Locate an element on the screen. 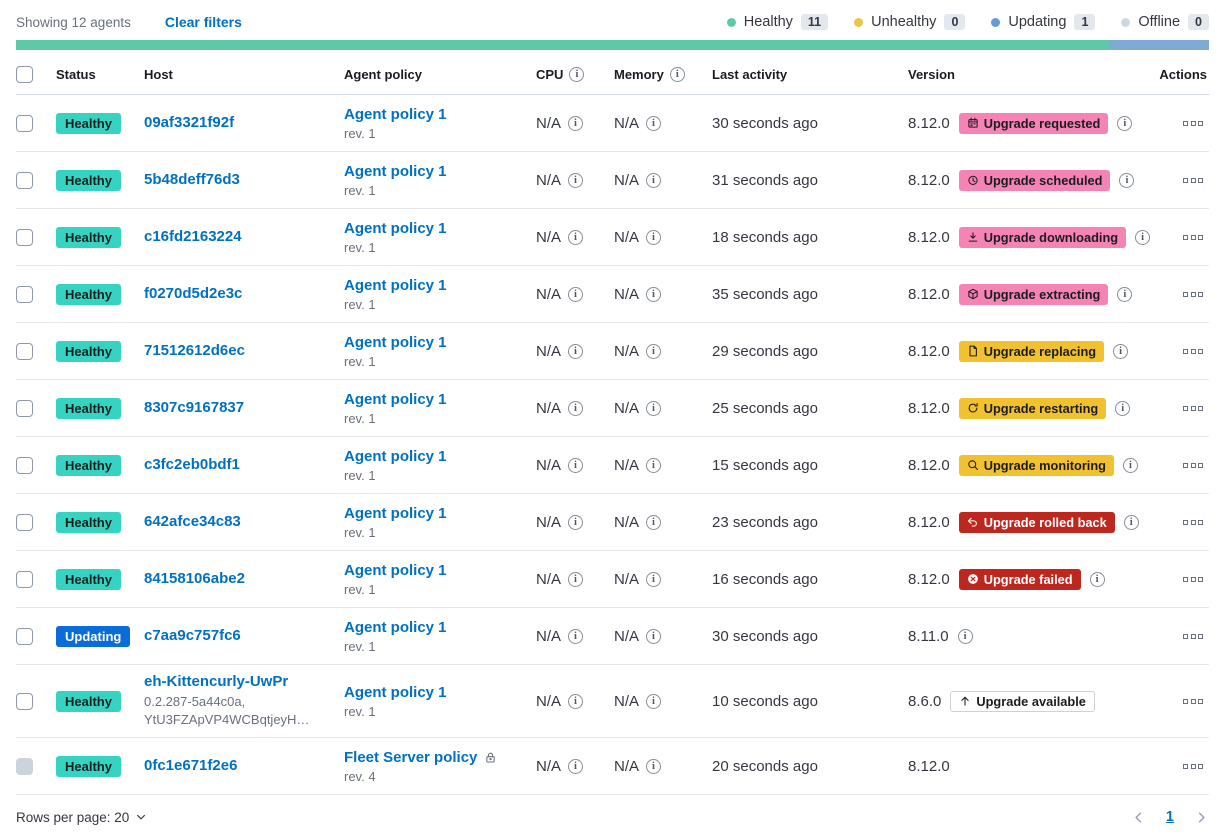 This screenshot has width=1225, height=838. agent-policy-link: Fleet Server policy is located at coordinates (411, 757).